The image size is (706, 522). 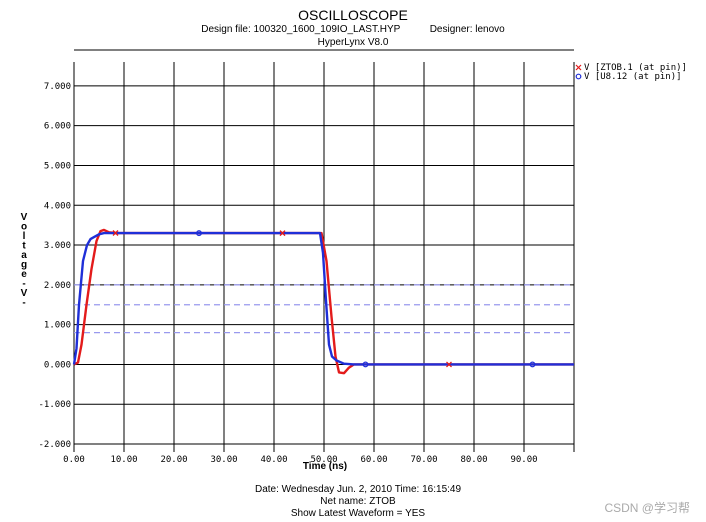 I want to click on y-tick-label: 1.000, so click(x=57, y=326).